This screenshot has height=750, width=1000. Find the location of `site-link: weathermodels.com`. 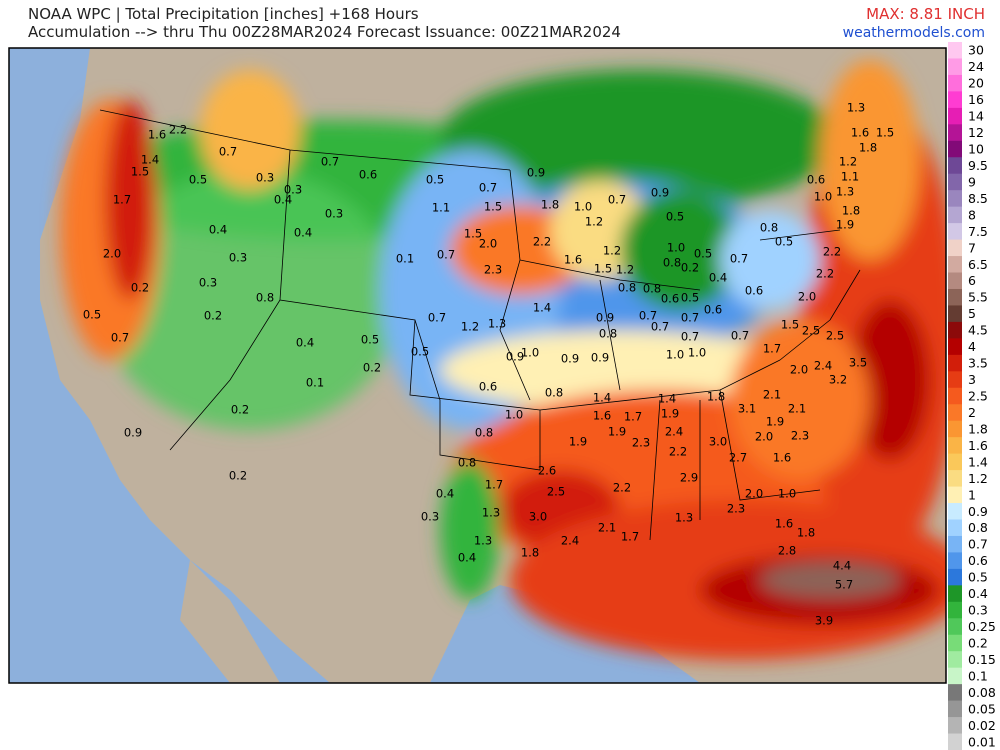

site-link: weathermodels.com is located at coordinates (914, 33).